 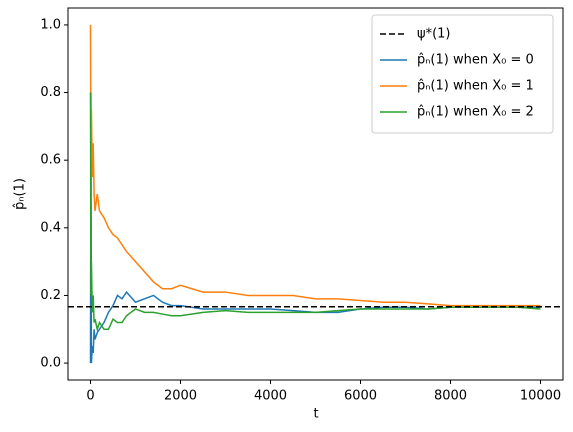 What do you see at coordinates (90, 396) in the screenshot?
I see `x-tick-label: 0` at bounding box center [90, 396].